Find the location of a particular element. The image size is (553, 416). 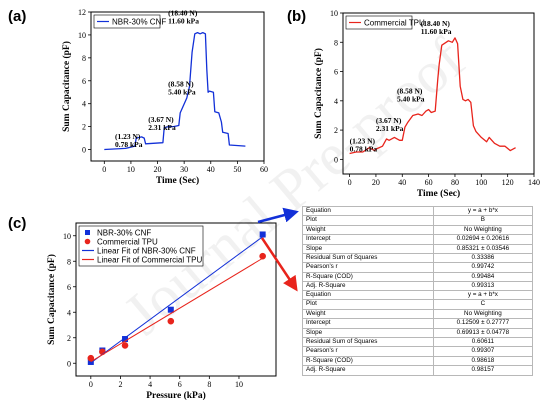

annotation-force: (1.23 N) is located at coordinates (128, 136).